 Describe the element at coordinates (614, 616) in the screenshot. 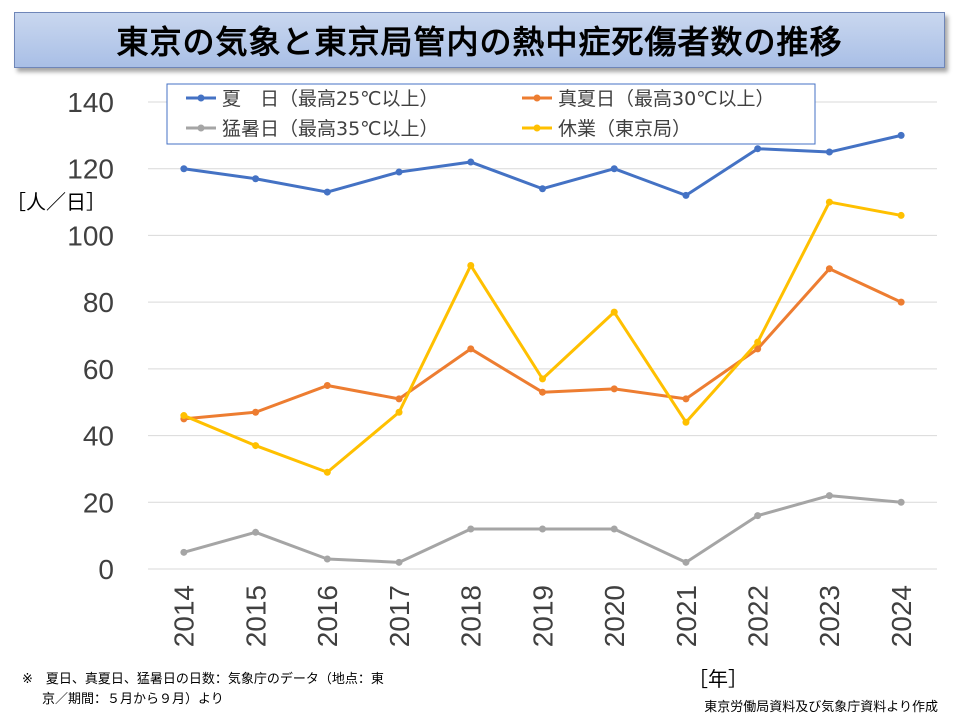

I see `x-tick-label: 2020` at that location.